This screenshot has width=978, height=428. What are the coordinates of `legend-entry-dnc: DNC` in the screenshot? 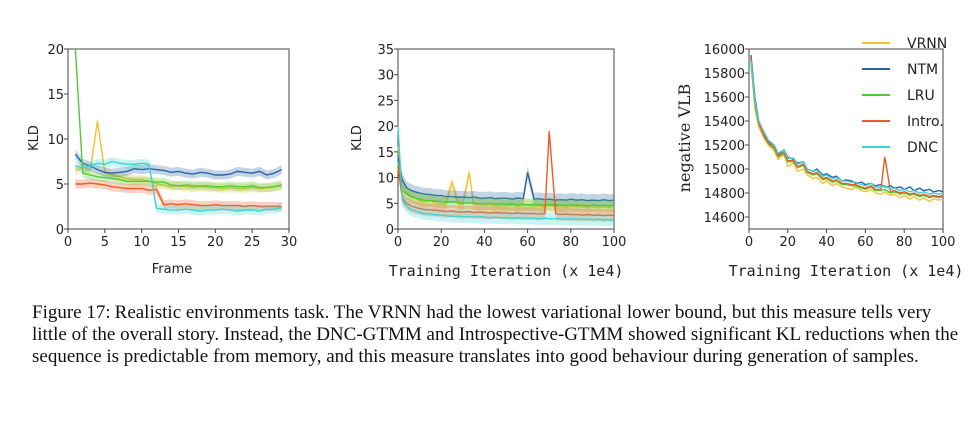 It's located at (900, 148).